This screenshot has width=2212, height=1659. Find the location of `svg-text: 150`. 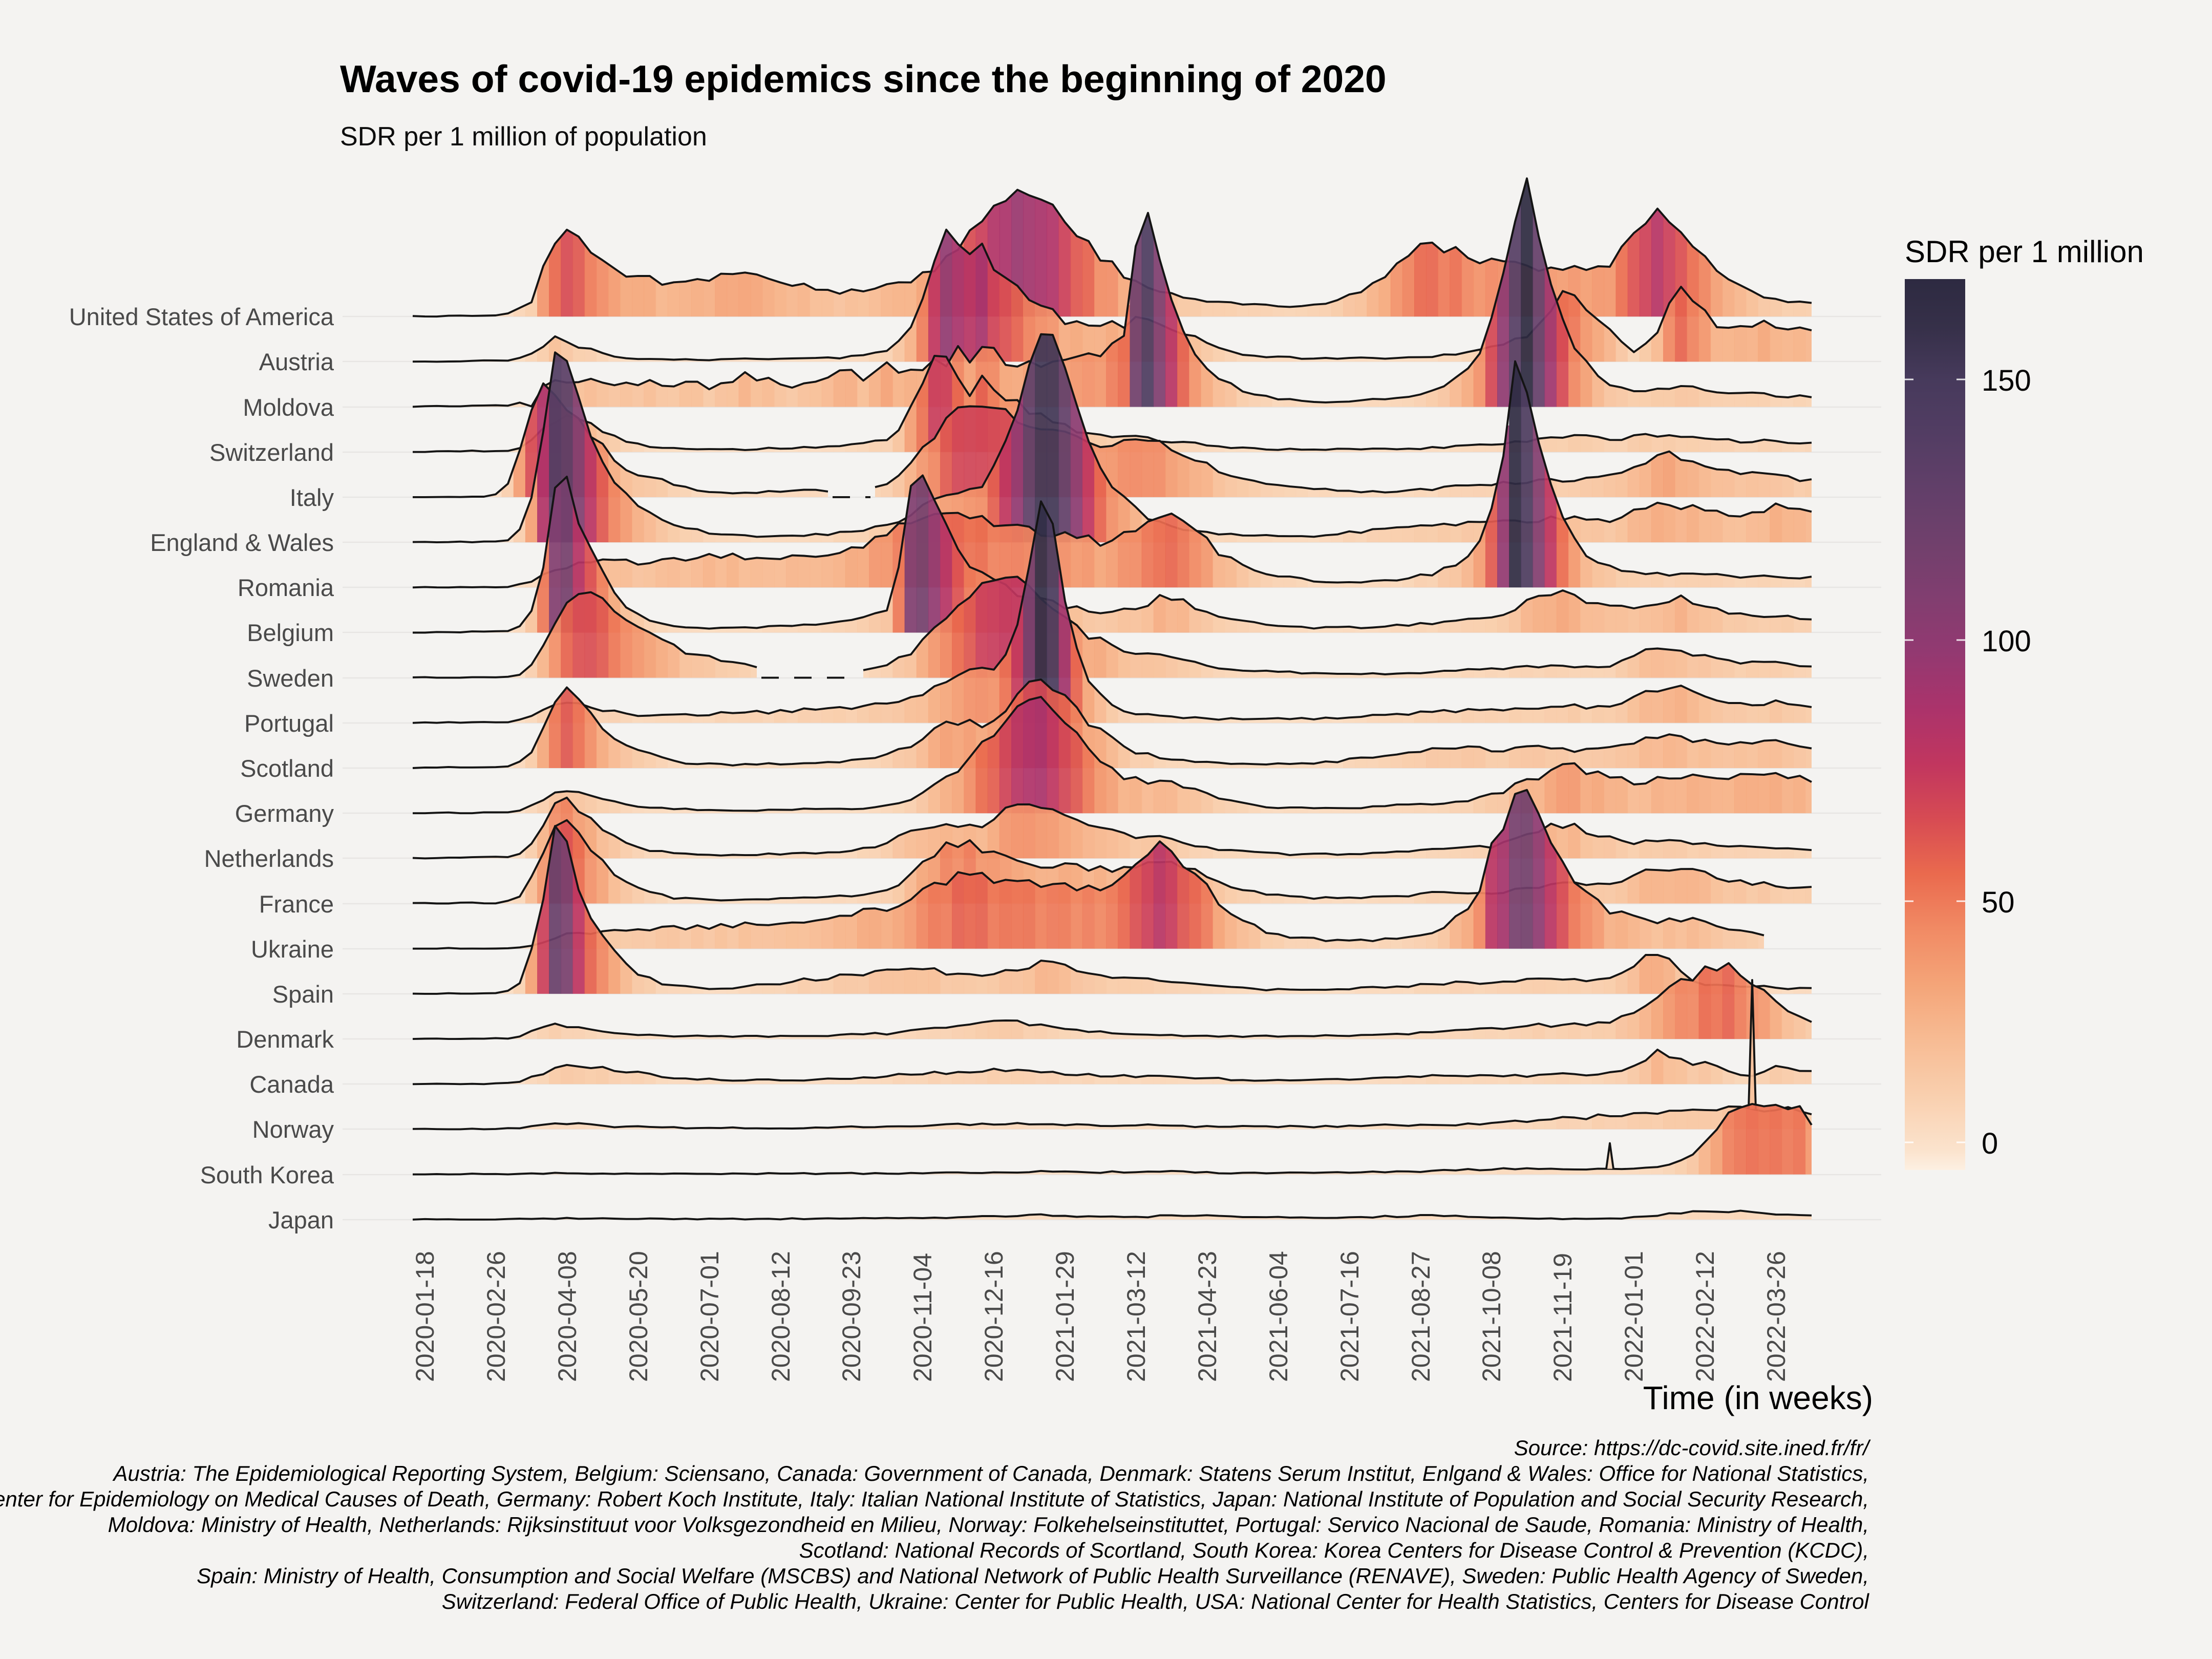

svg-text: 150 is located at coordinates (2007, 381).